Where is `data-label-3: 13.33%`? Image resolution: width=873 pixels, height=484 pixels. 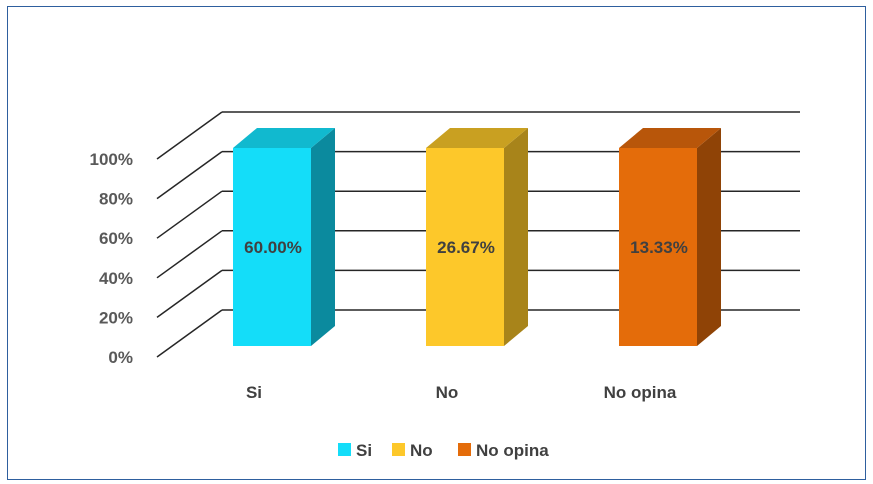
data-label-3: 13.33% is located at coordinates (659, 247).